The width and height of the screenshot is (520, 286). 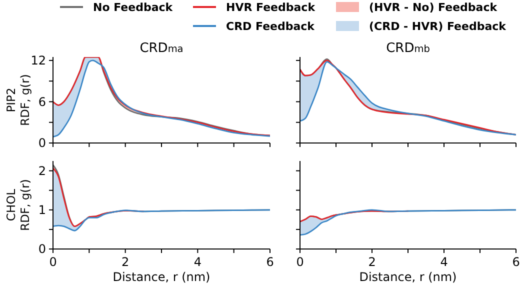 What do you see at coordinates (18, 100) in the screenshot?
I see `y-axis-title: PIP2 RDF, g(r)` at bounding box center [18, 100].